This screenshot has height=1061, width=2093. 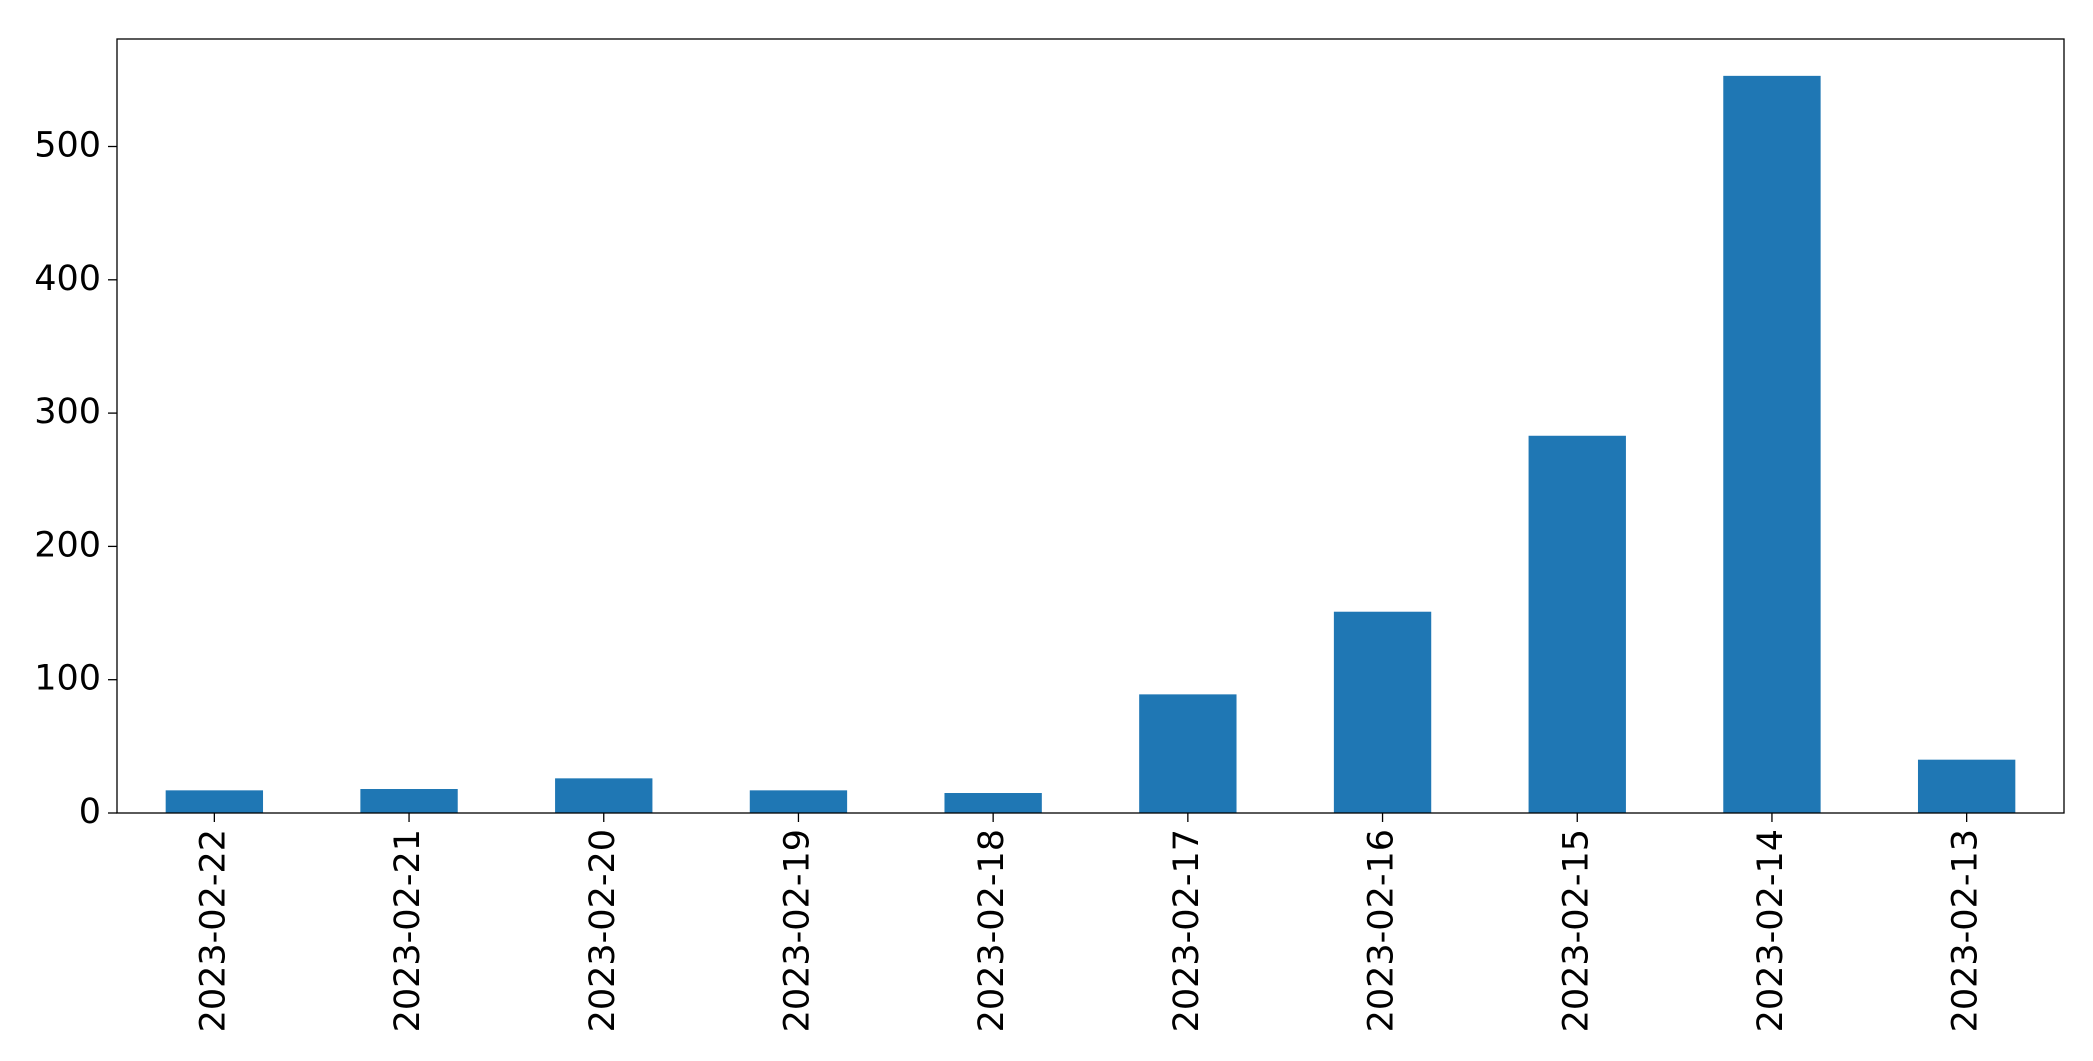 I want to click on x-tick-label: 2023-02-17, so click(x=1187, y=930).